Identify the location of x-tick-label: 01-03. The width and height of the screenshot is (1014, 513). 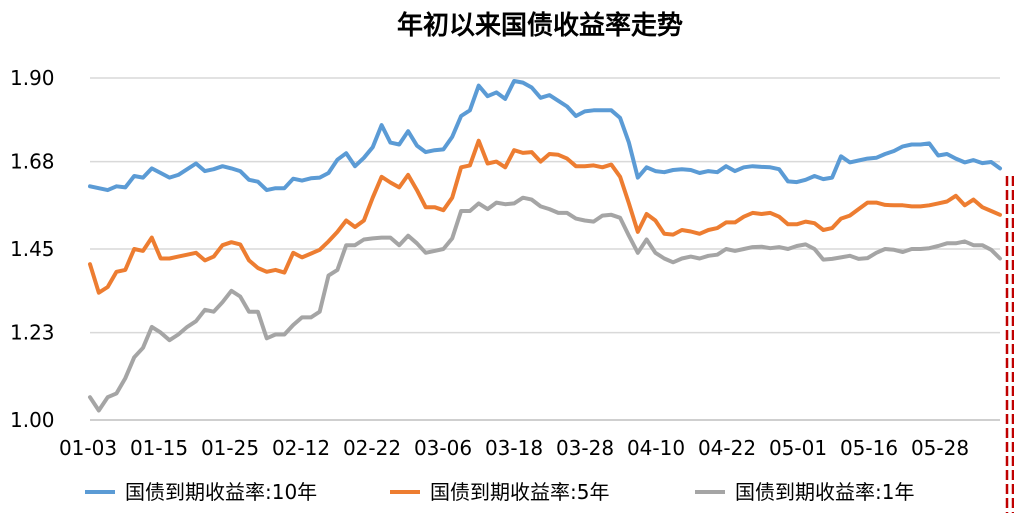
(88, 448).